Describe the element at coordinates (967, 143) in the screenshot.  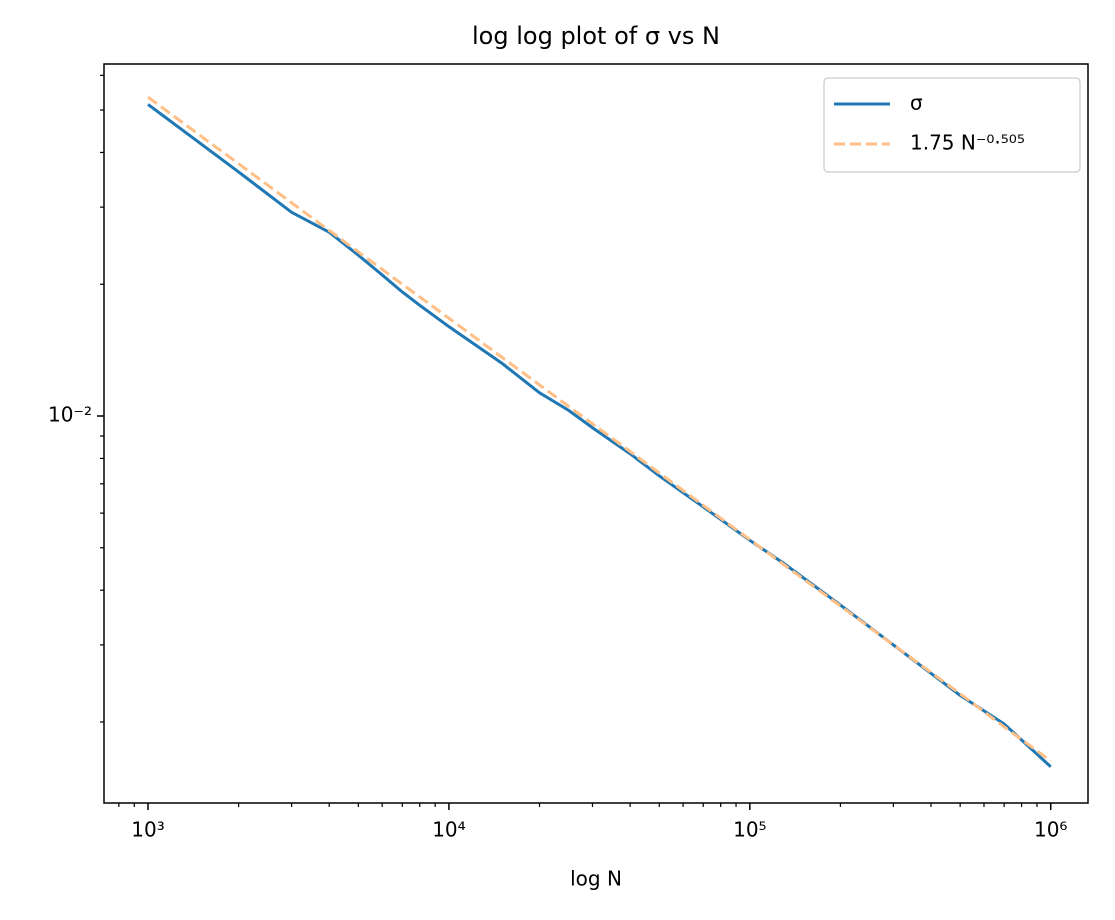
I see `legend-label: 1.75 N⁻⁰·⁵⁰⁵` at that location.